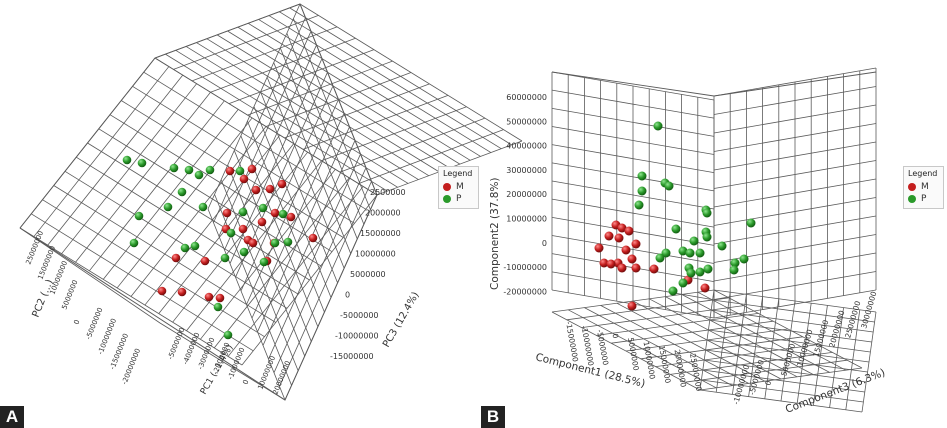  I want to click on panel-a-left-tick: 5000000, so click(69, 295).